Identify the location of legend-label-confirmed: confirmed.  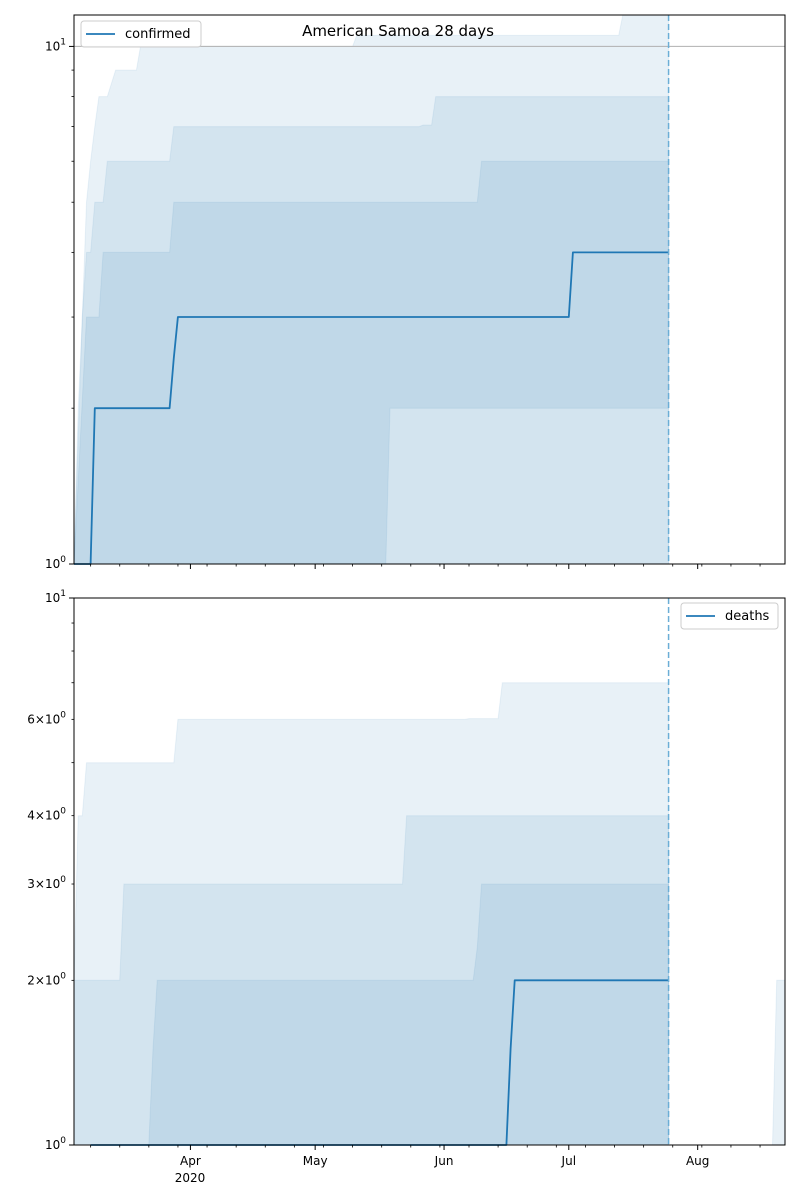
(158, 34).